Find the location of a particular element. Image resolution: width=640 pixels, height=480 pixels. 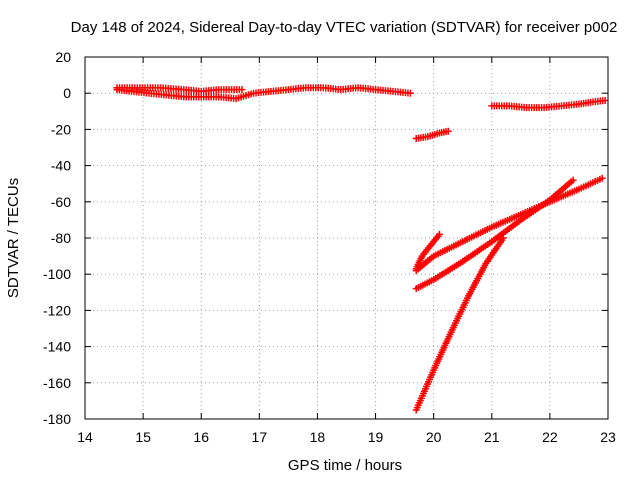

x-tick-label: 20 is located at coordinates (434, 437).